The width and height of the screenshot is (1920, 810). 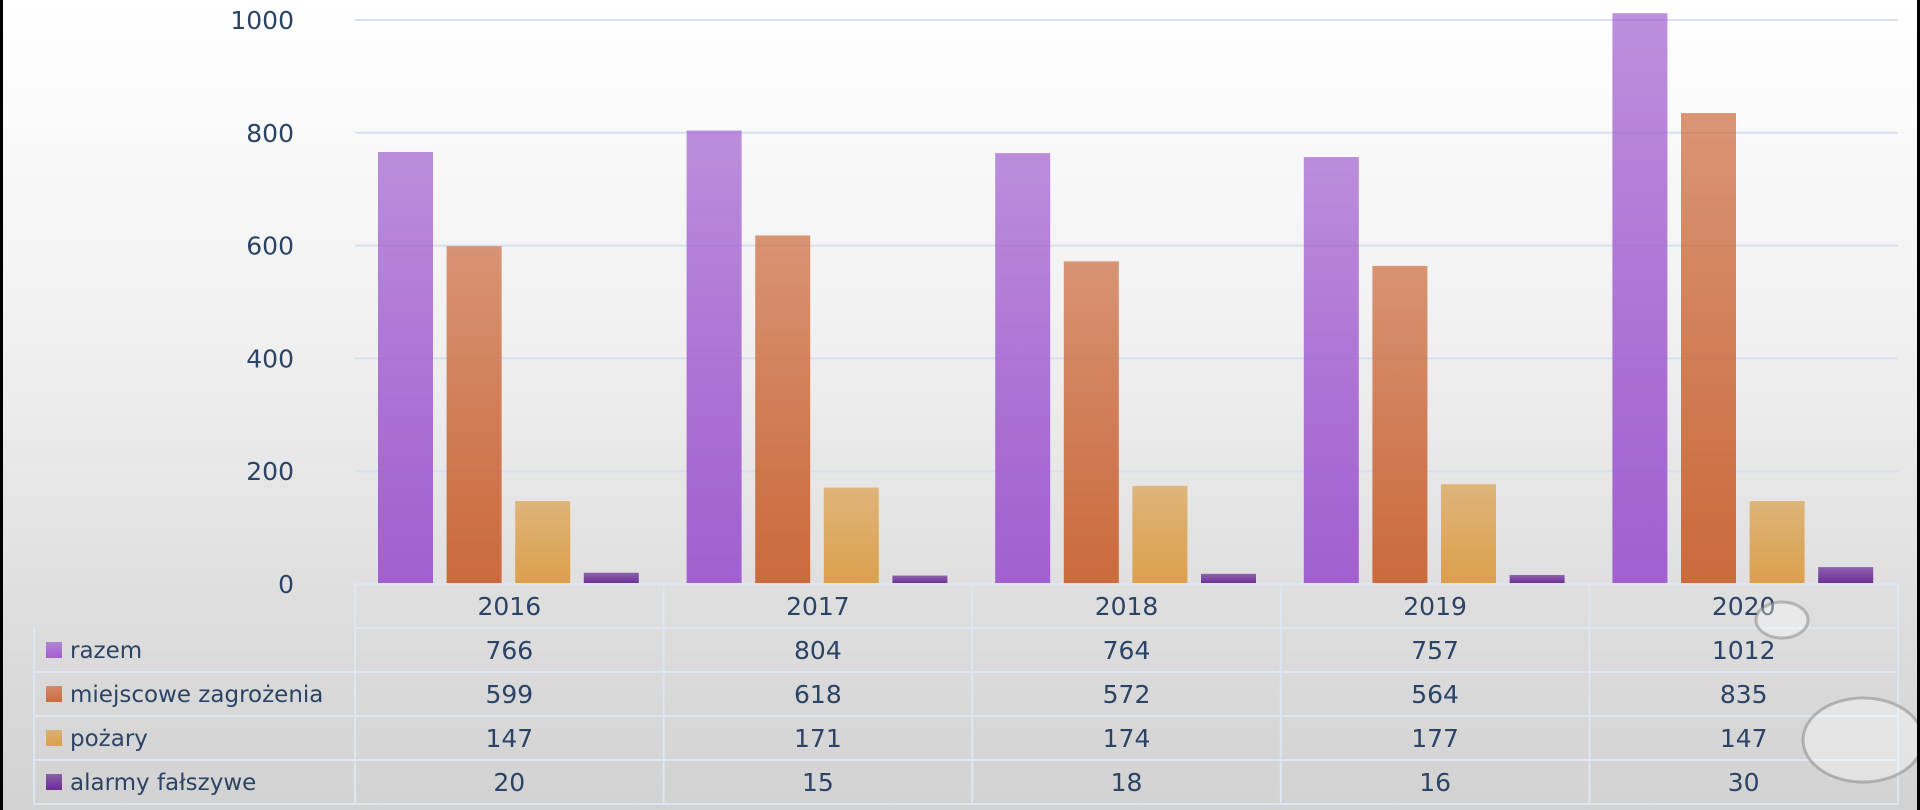 What do you see at coordinates (1744, 782) in the screenshot?
I see `data-table-cell: 30` at bounding box center [1744, 782].